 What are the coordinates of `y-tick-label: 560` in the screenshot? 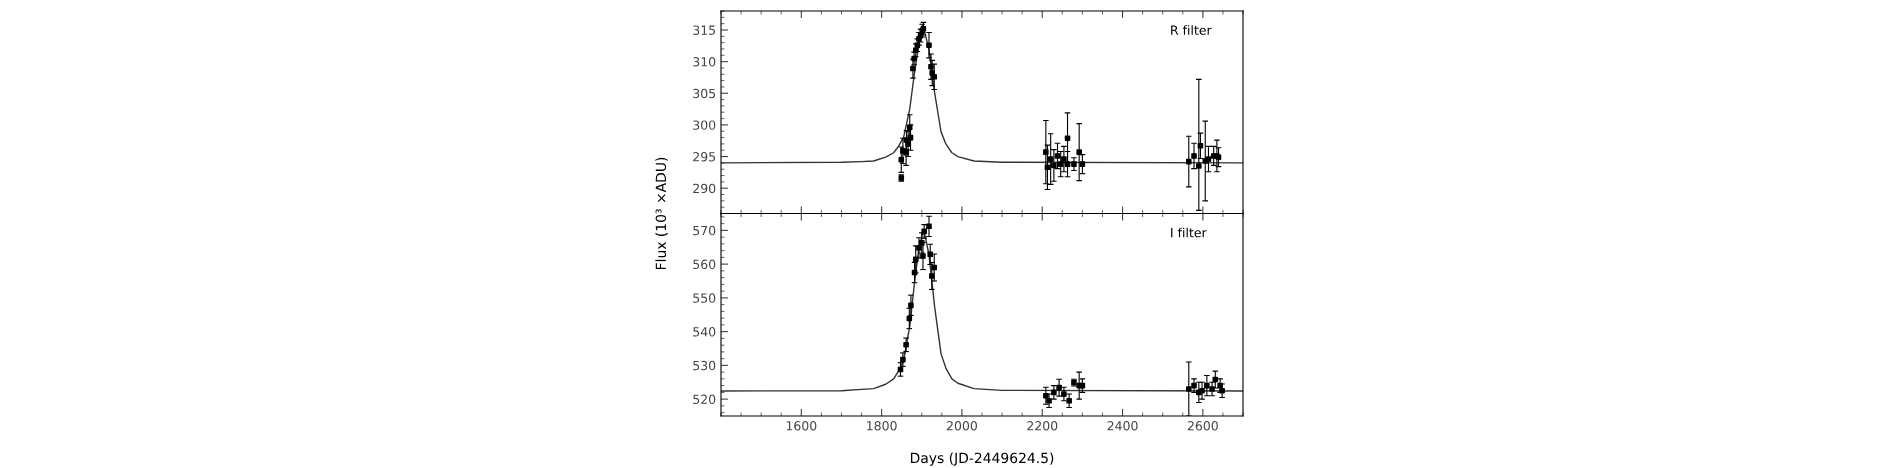 It's located at (704, 264).